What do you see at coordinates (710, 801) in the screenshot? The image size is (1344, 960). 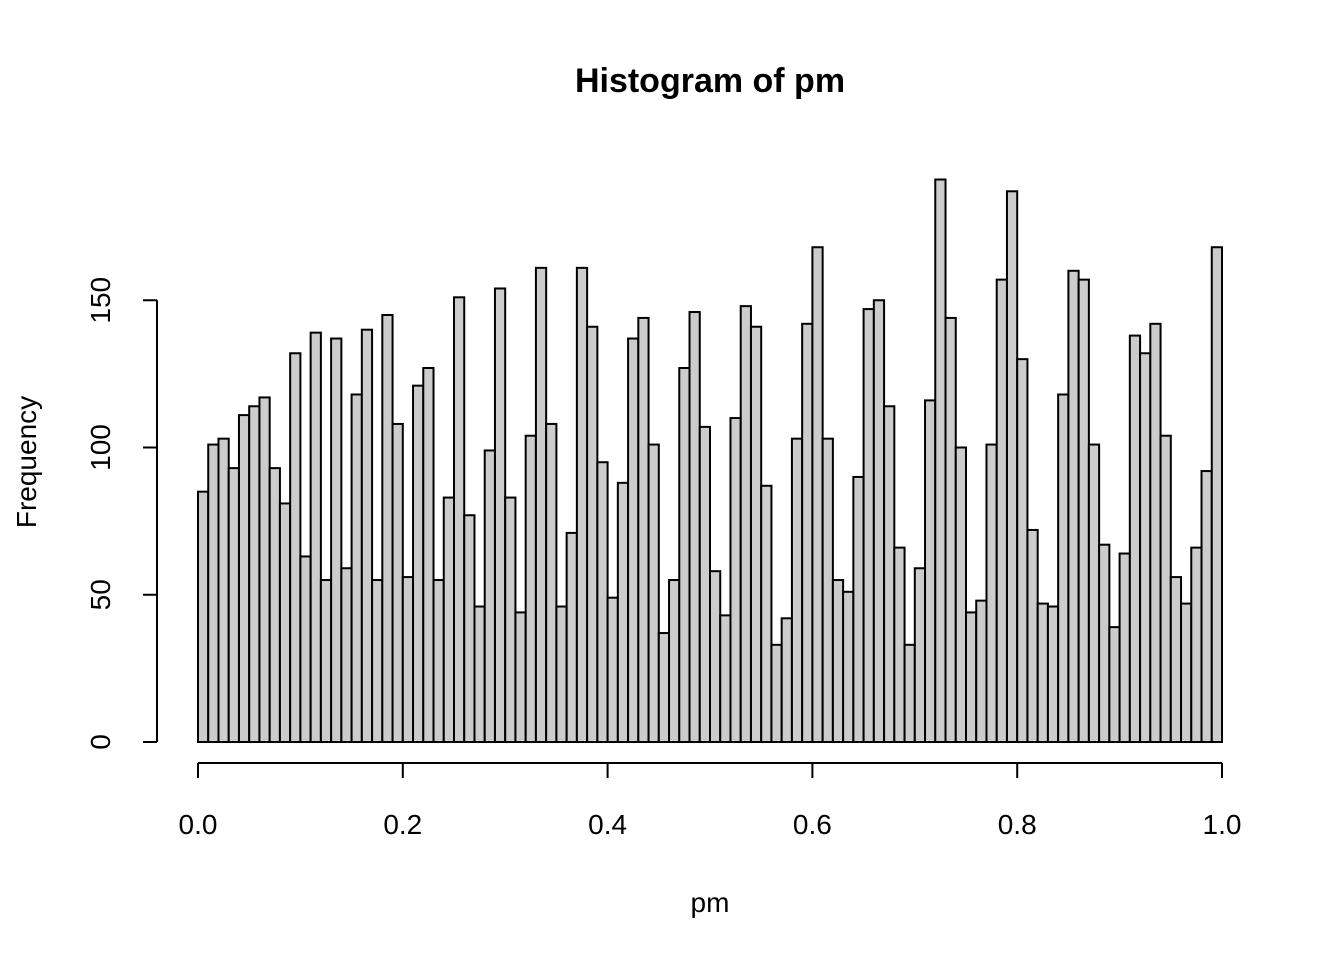 I see `x-axis: 0.0 0.2 0.4 0.6 0.8 1.0` at bounding box center [710, 801].